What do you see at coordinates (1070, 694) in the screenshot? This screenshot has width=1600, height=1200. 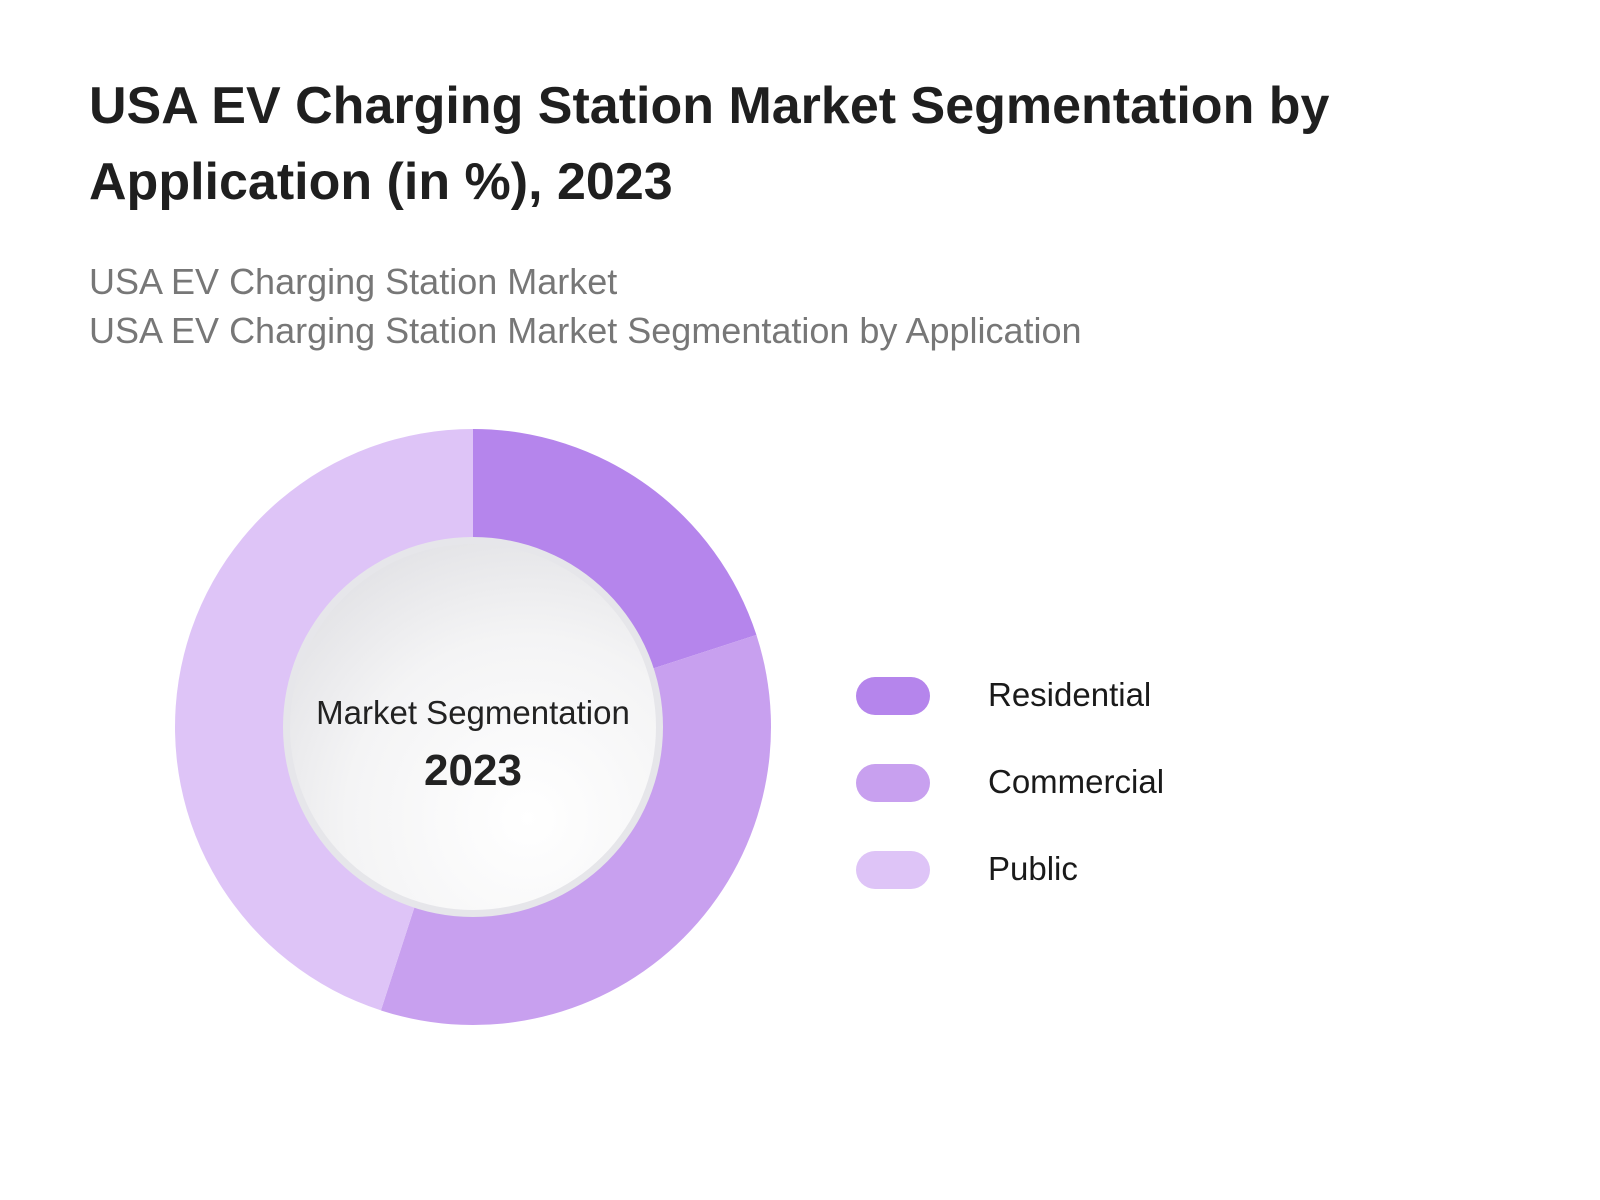 I see `legend-label-residential: Residential` at bounding box center [1070, 694].